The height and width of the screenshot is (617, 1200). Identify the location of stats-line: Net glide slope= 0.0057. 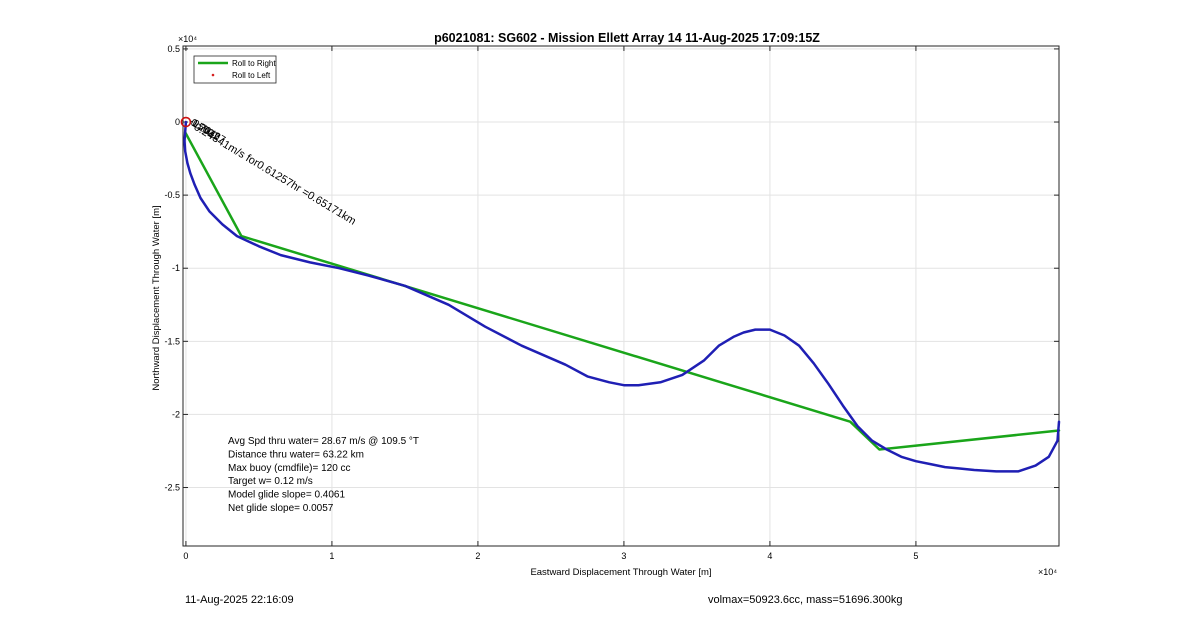
(281, 508).